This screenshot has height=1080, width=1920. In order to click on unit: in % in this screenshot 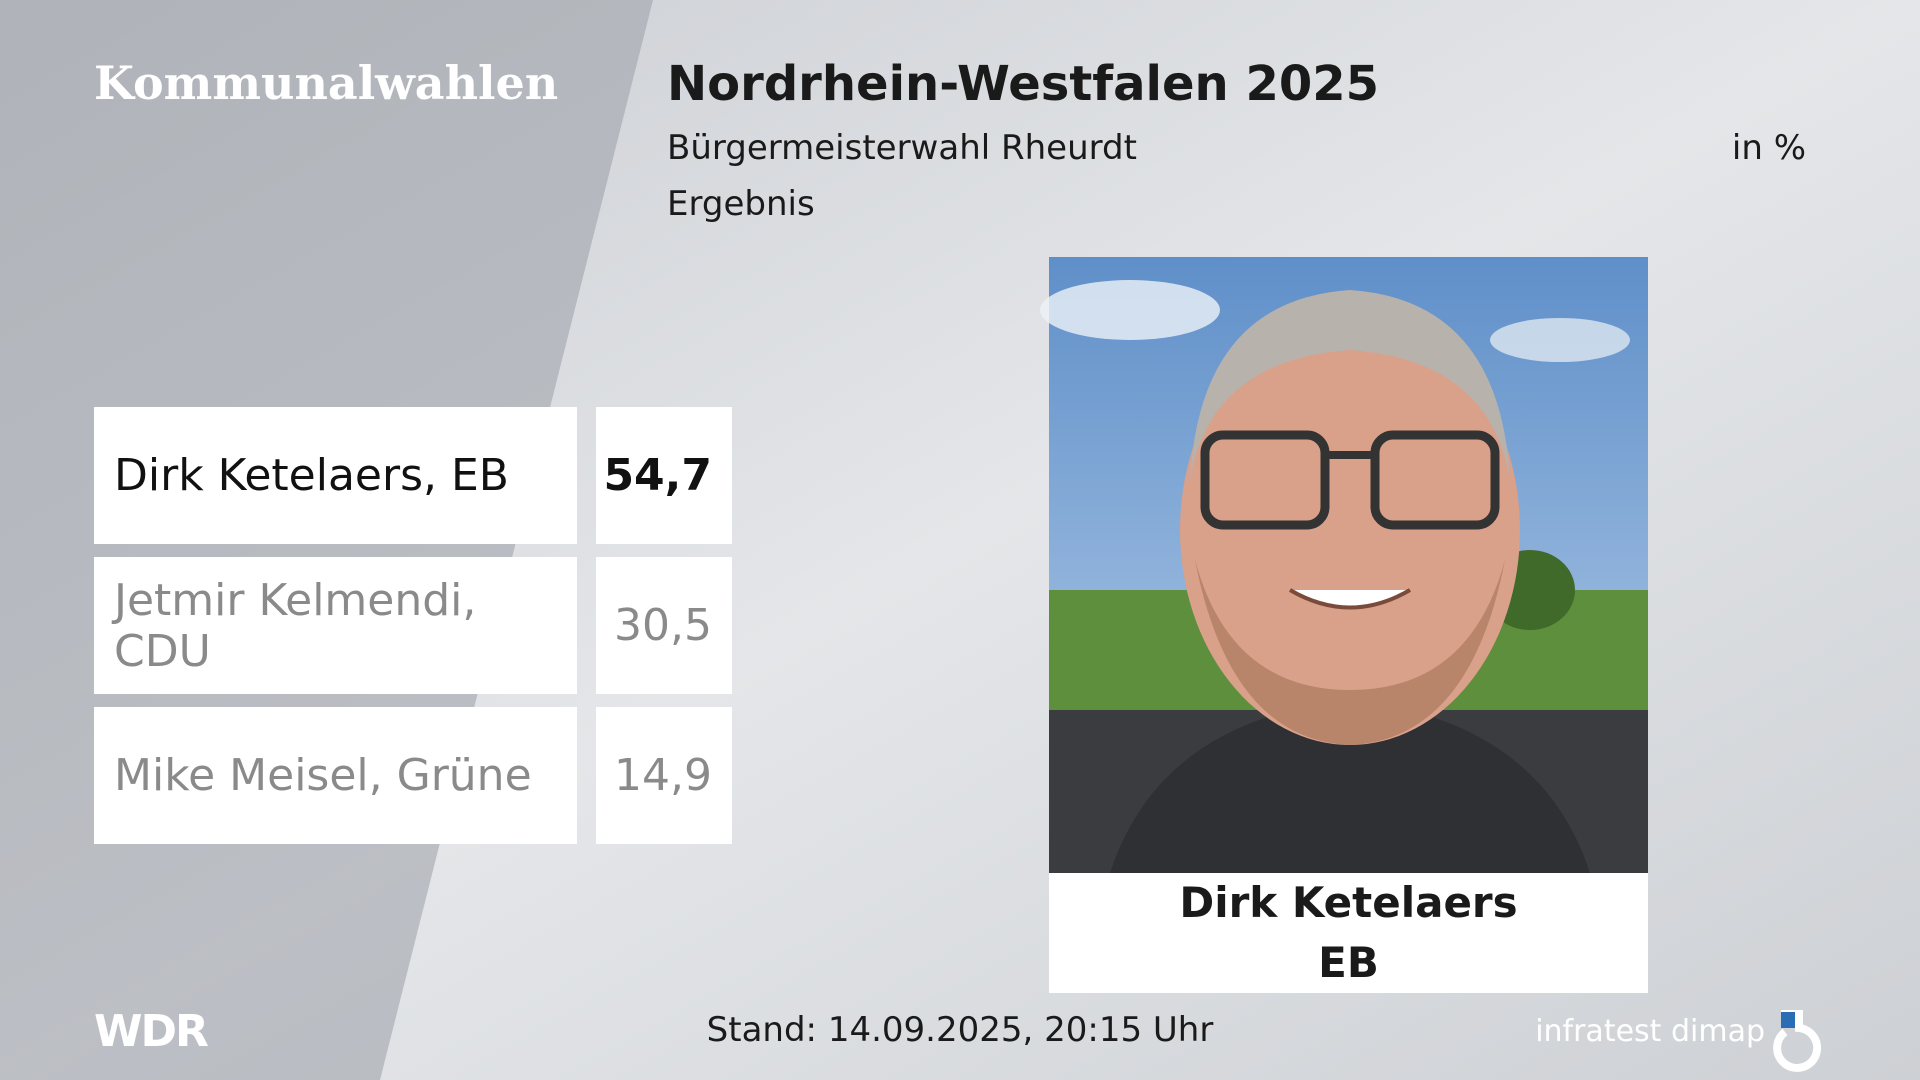, I will do `click(1768, 148)`.